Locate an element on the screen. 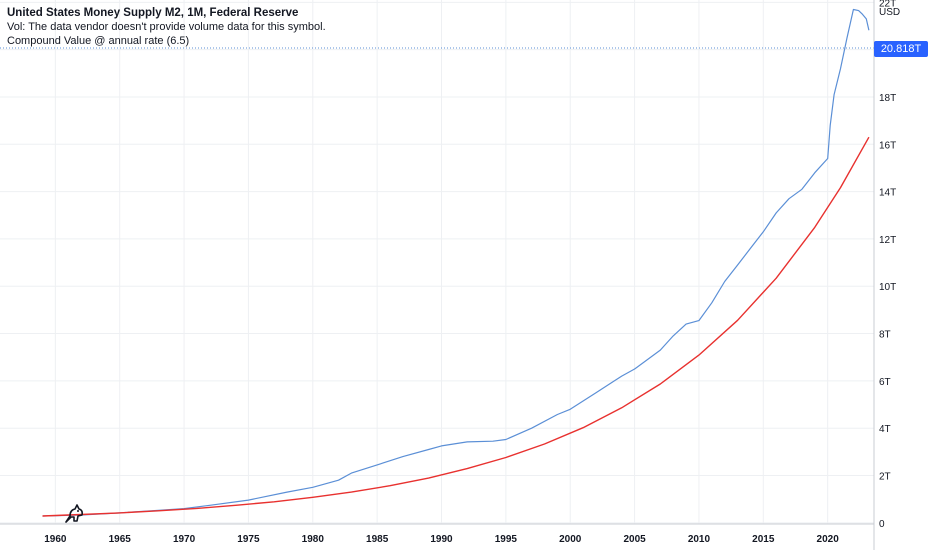 This screenshot has height=550, width=932. x-tick-label: 1960 is located at coordinates (55, 539).